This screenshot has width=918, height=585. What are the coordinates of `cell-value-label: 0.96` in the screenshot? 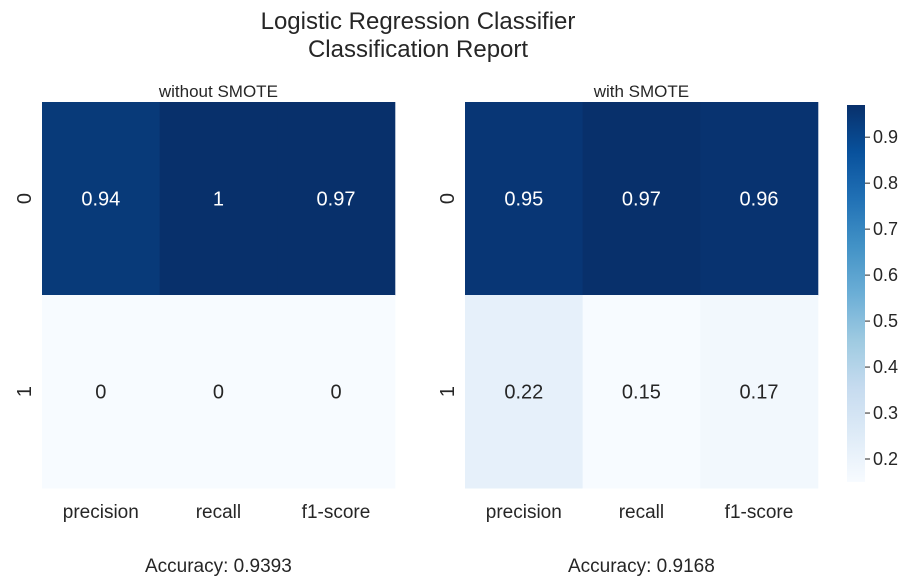 It's located at (759, 200).